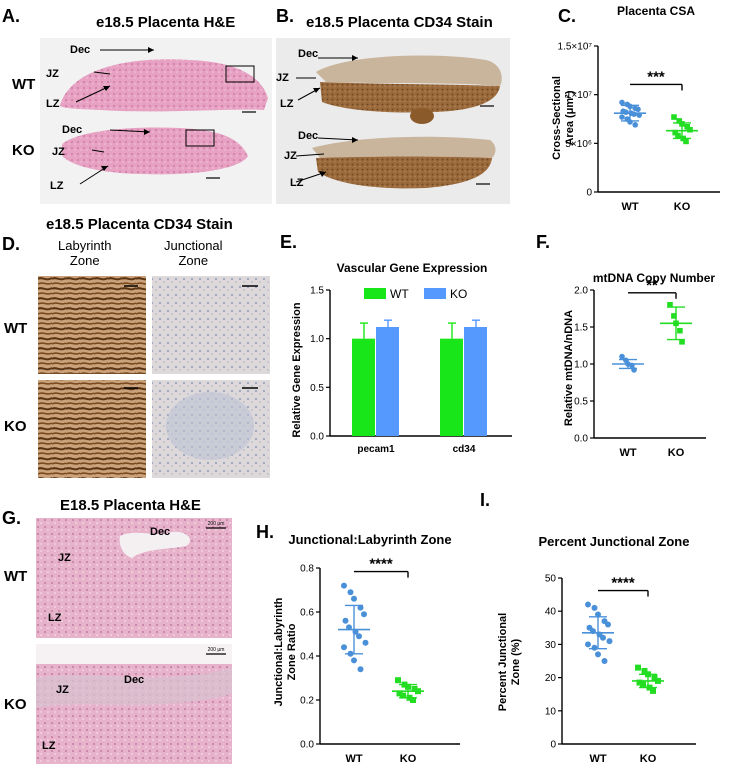 This screenshot has height=767, width=740. I want to click on panel-a-row-wt: WT, so click(24, 84).